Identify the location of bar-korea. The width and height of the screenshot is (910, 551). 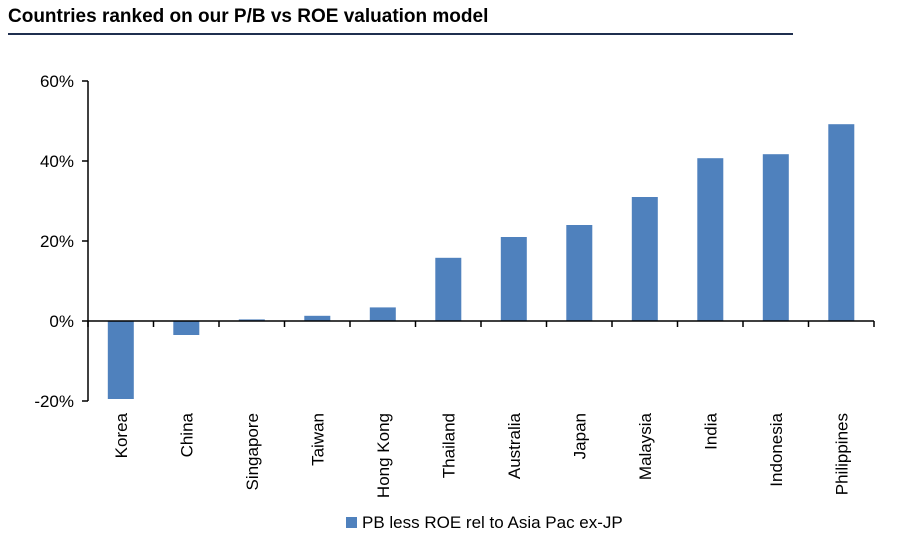
(120, 360).